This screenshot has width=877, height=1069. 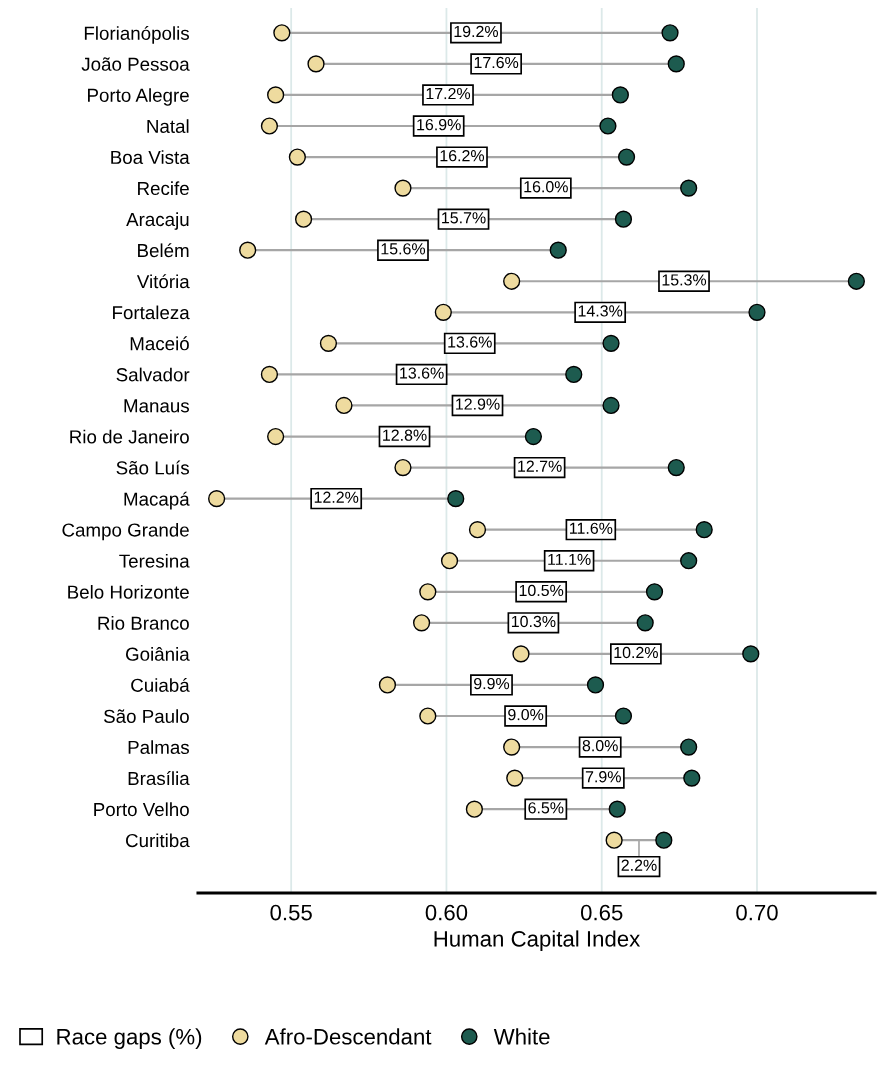 What do you see at coordinates (521, 1036) in the screenshot?
I see `legend-label: White` at bounding box center [521, 1036].